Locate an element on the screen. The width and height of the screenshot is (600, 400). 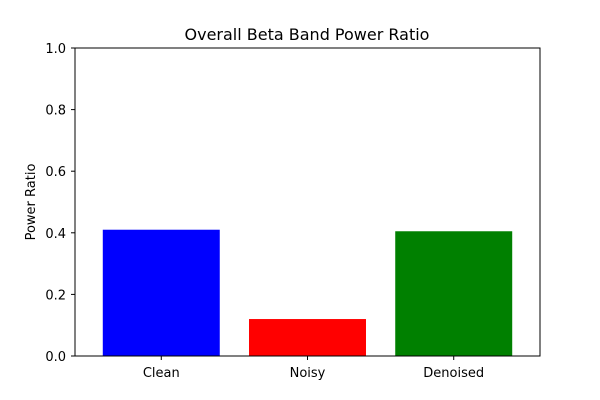
bar-clean is located at coordinates (161, 292).